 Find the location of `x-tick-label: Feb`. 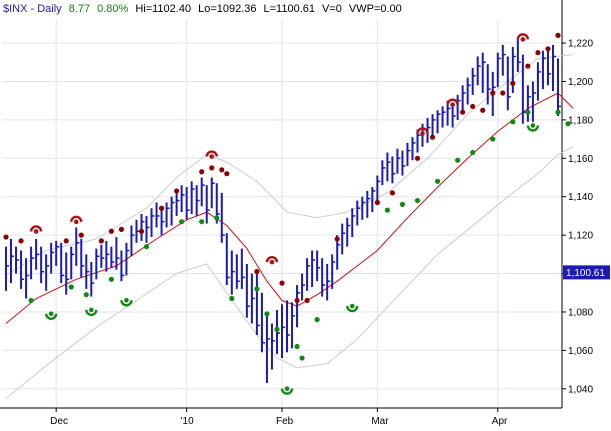

x-tick-label: Feb is located at coordinates (285, 421).